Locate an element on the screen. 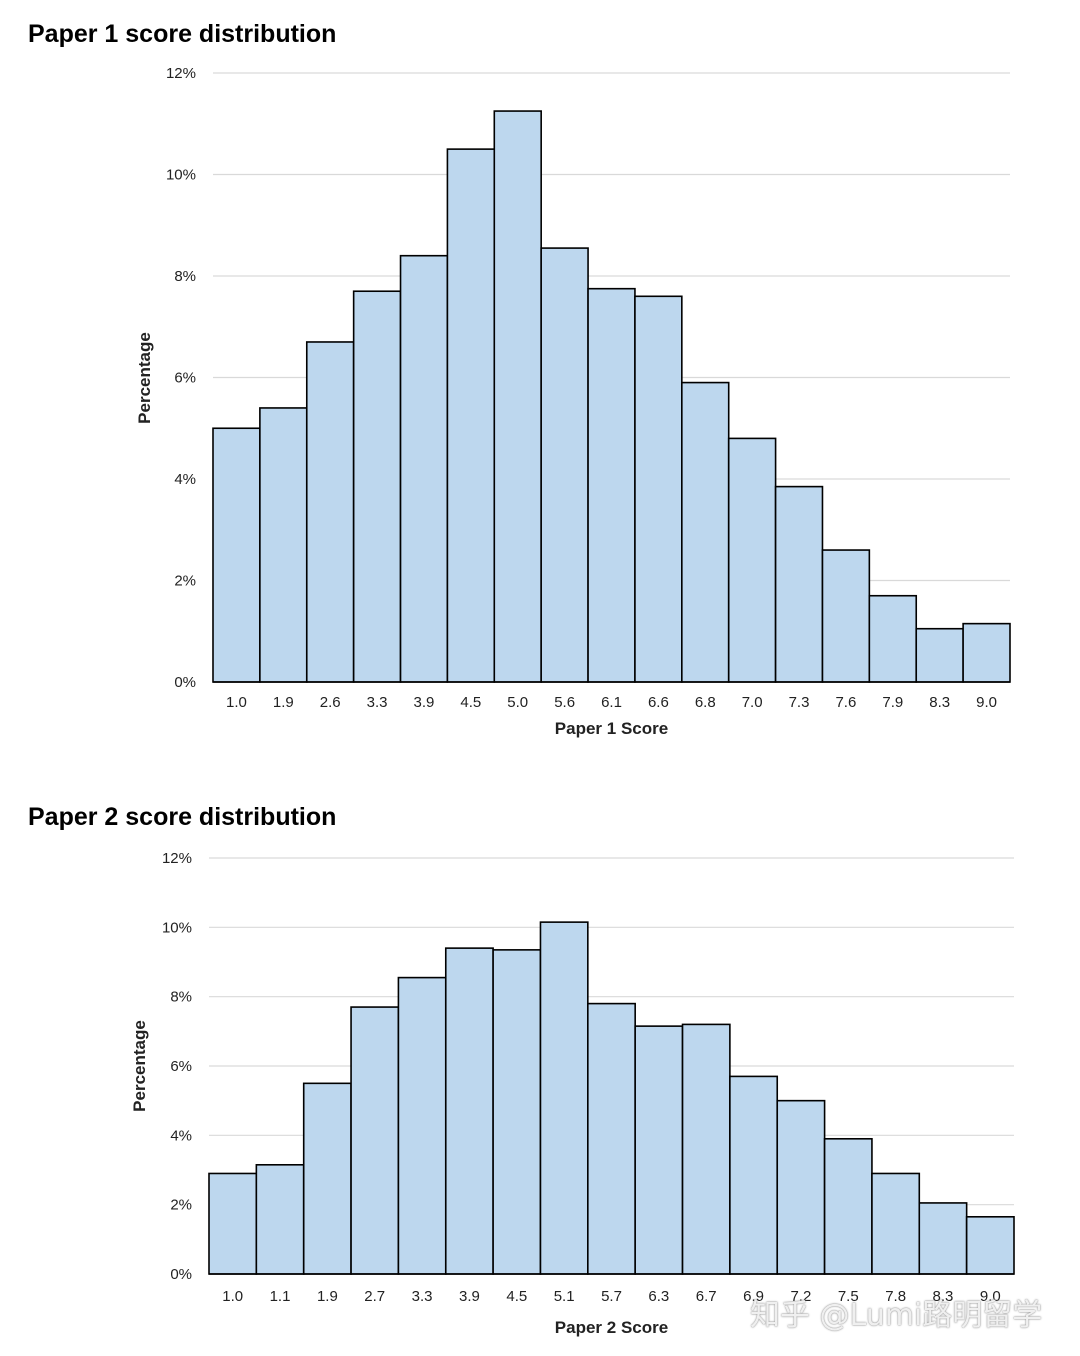 This screenshot has height=1356, width=1080. chart1-xtick-label: 5.0 is located at coordinates (517, 702).